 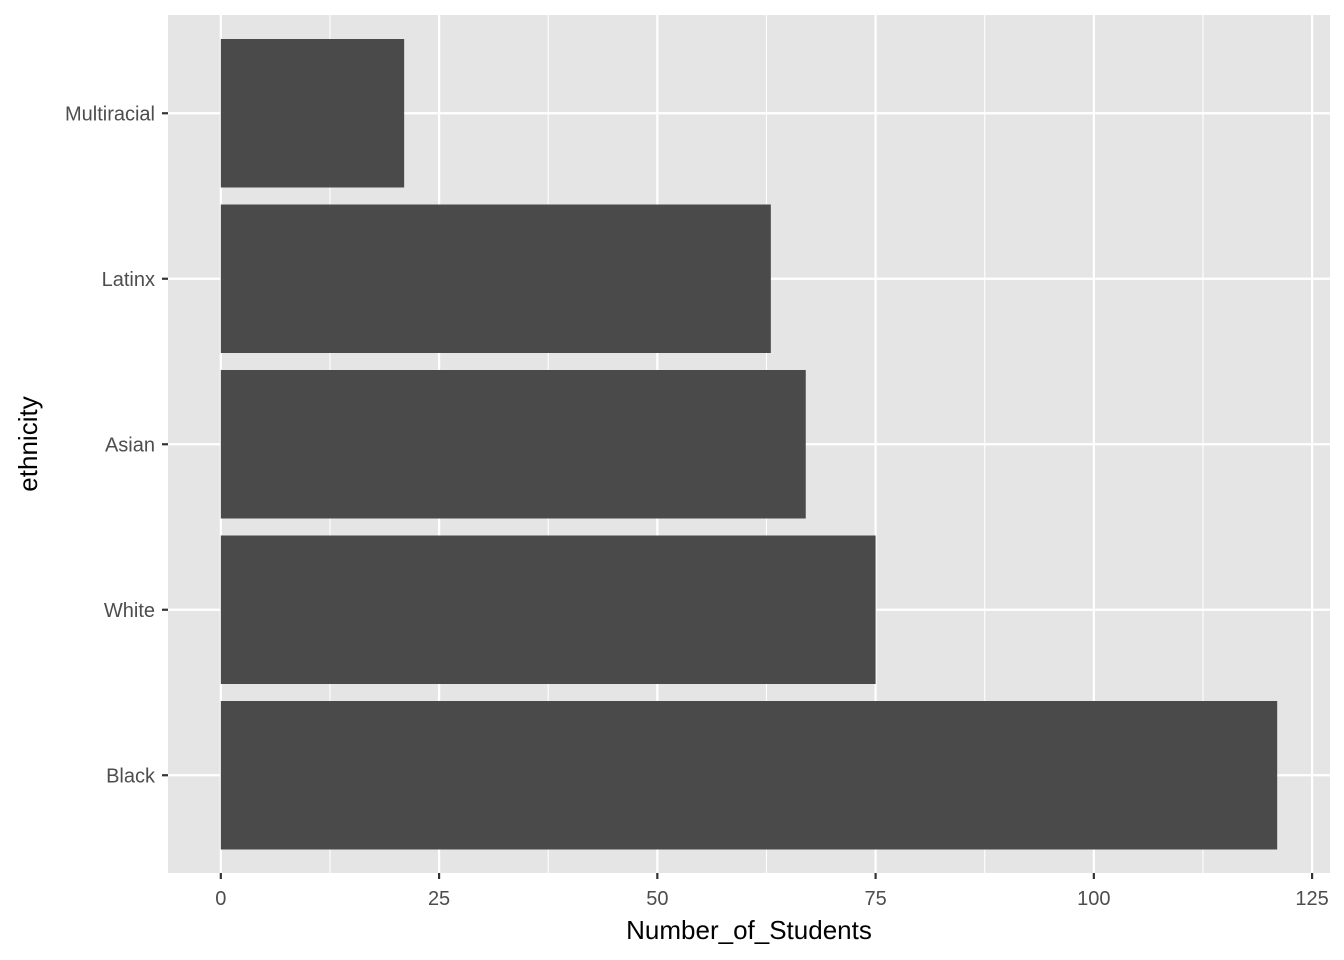 I want to click on x-axis: 0 25 50 75 100 125, so click(x=772, y=891).